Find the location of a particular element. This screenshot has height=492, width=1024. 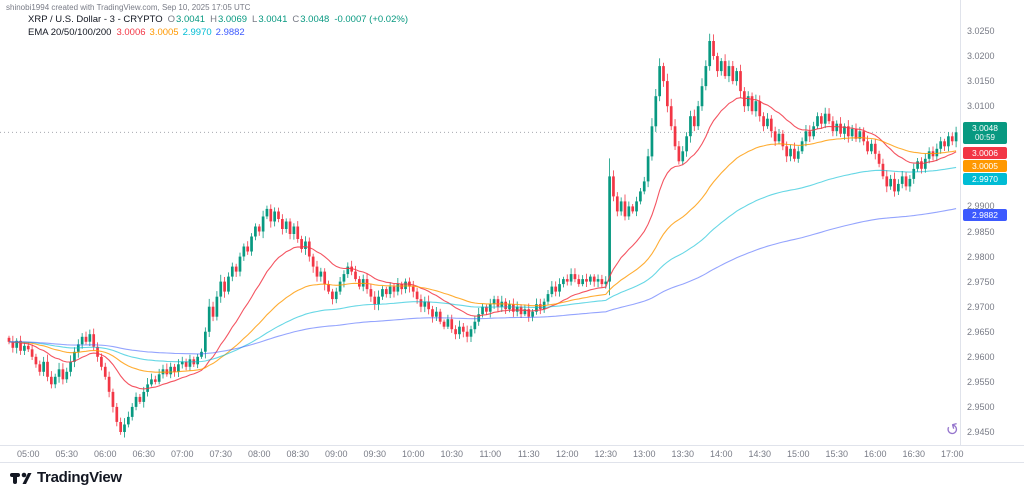

low-value: 3.0041 is located at coordinates (273, 19).